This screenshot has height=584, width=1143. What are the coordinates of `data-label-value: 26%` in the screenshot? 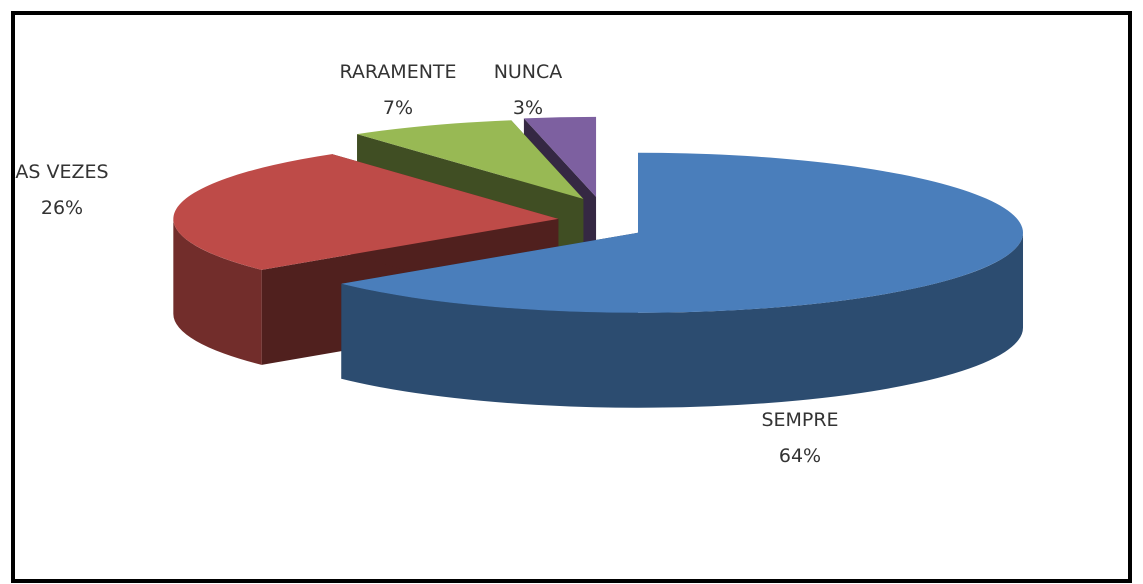 It's located at (62, 208).